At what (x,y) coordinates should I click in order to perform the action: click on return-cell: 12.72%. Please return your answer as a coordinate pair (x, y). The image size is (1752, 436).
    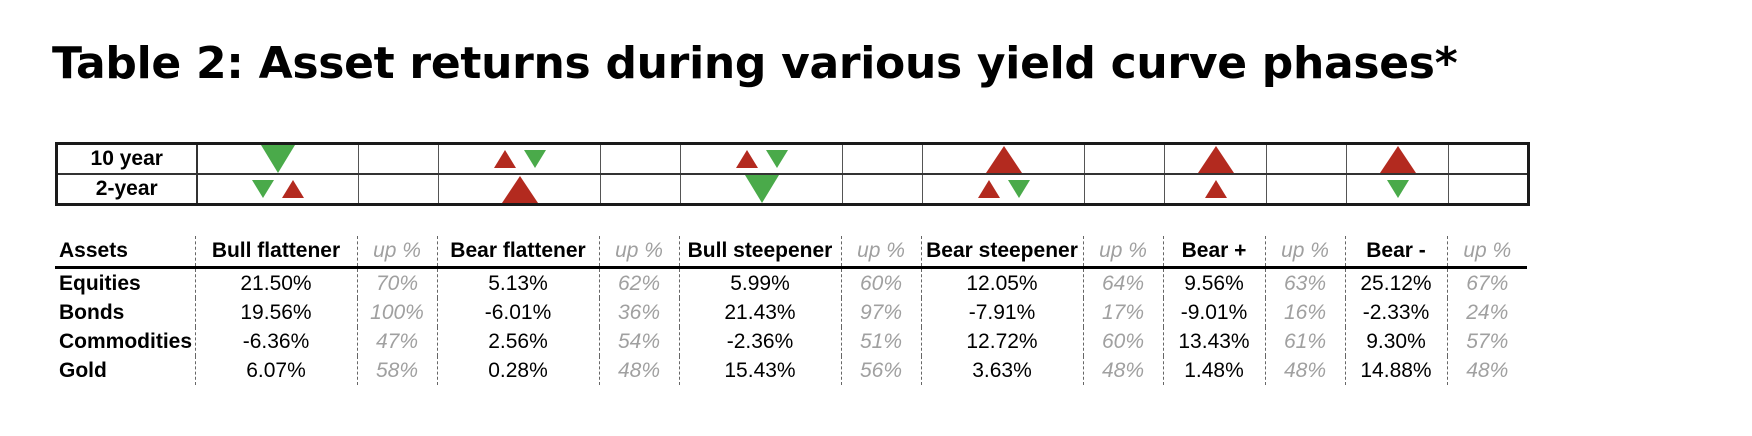
    Looking at the image, I should click on (1002, 341).